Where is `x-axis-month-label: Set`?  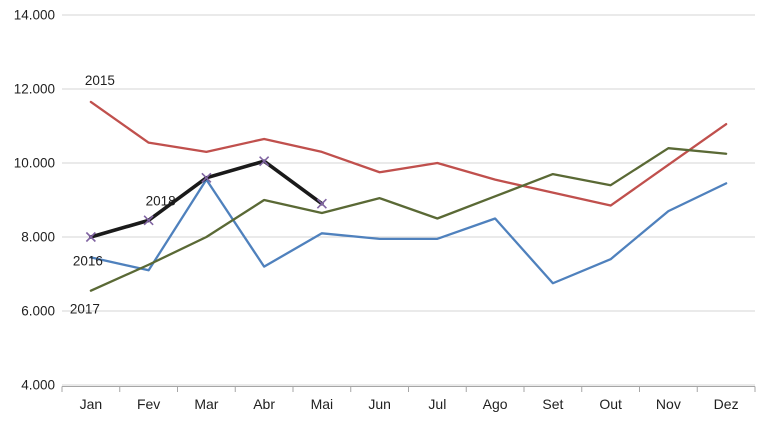 x-axis-month-label: Set is located at coordinates (552, 404).